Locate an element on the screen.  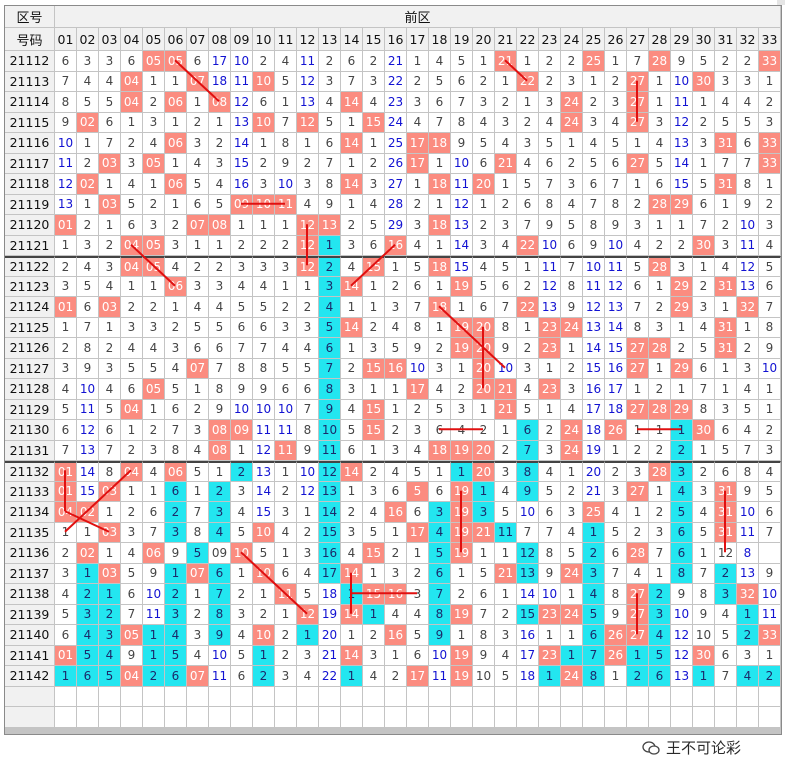
table-cell: 30 is located at coordinates (704, 245).